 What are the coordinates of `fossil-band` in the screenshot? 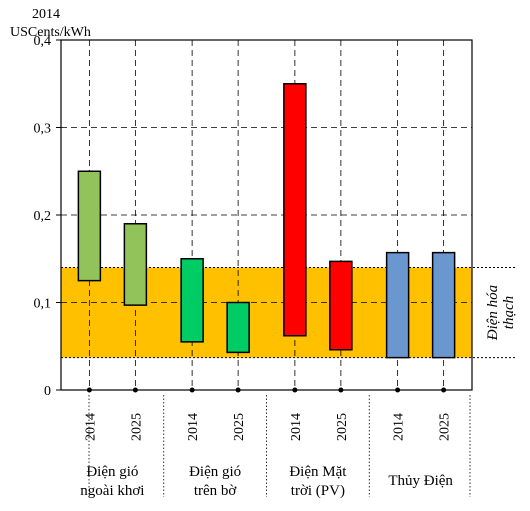 It's located at (266, 312).